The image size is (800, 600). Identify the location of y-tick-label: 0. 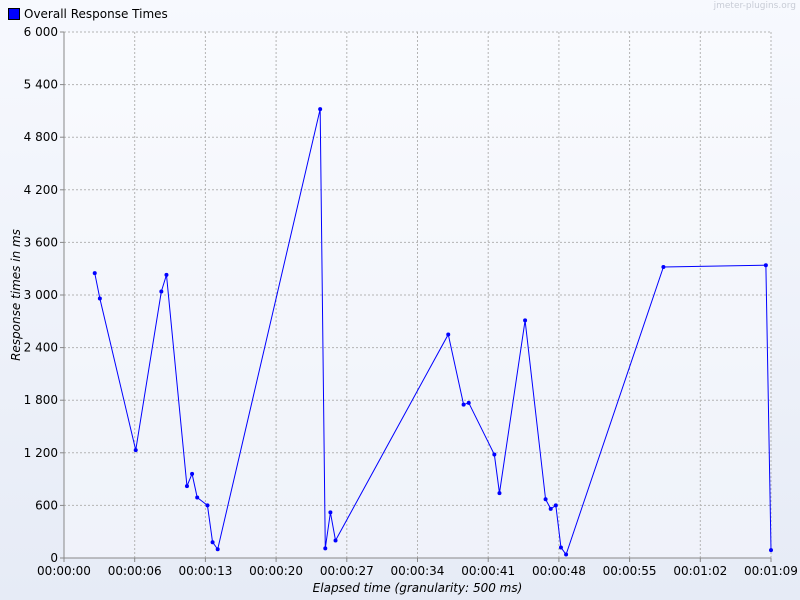
(54, 558).